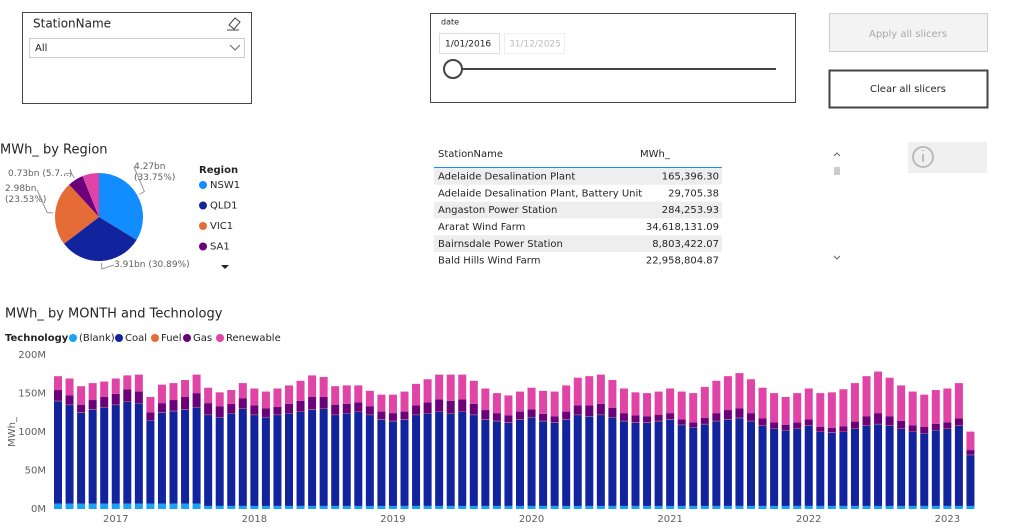  What do you see at coordinates (908, 32) in the screenshot?
I see `apply-button` at bounding box center [908, 32].